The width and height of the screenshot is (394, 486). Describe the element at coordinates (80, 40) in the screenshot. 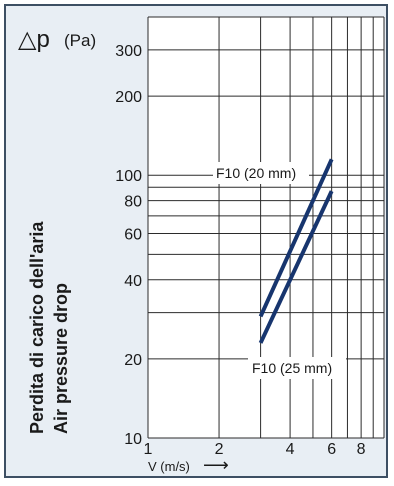

I see `ylabel-unit: (Pa)` at that location.